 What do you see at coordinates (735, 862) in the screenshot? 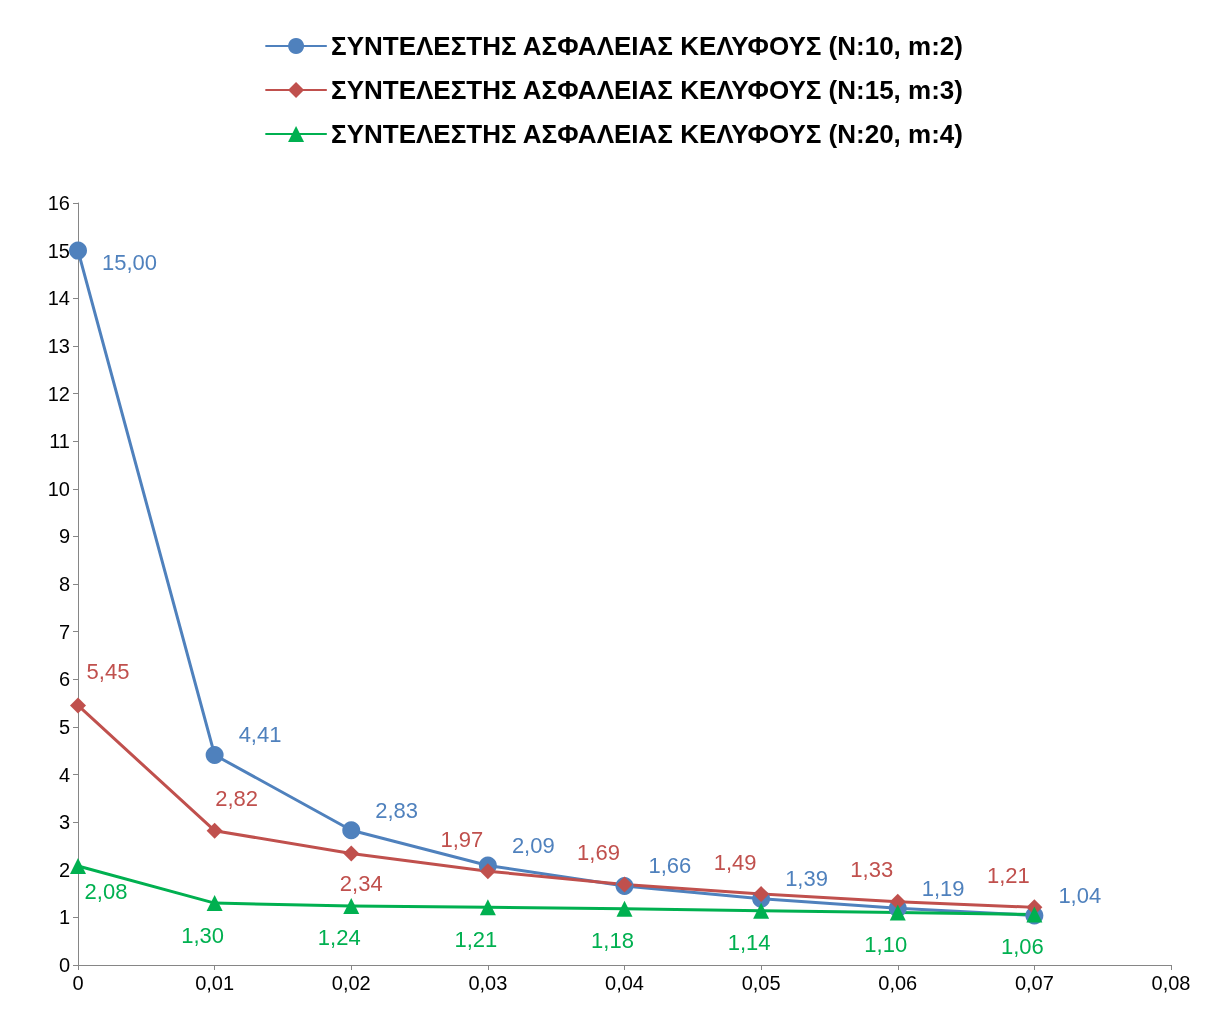
I see `data-label: 1,49` at bounding box center [735, 862].